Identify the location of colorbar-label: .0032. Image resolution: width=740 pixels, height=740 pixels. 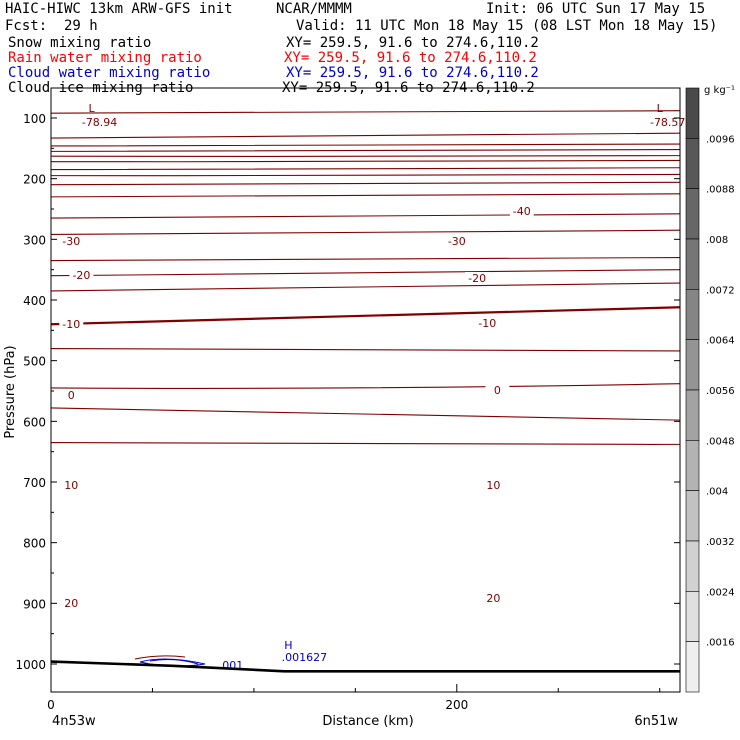
(720, 542).